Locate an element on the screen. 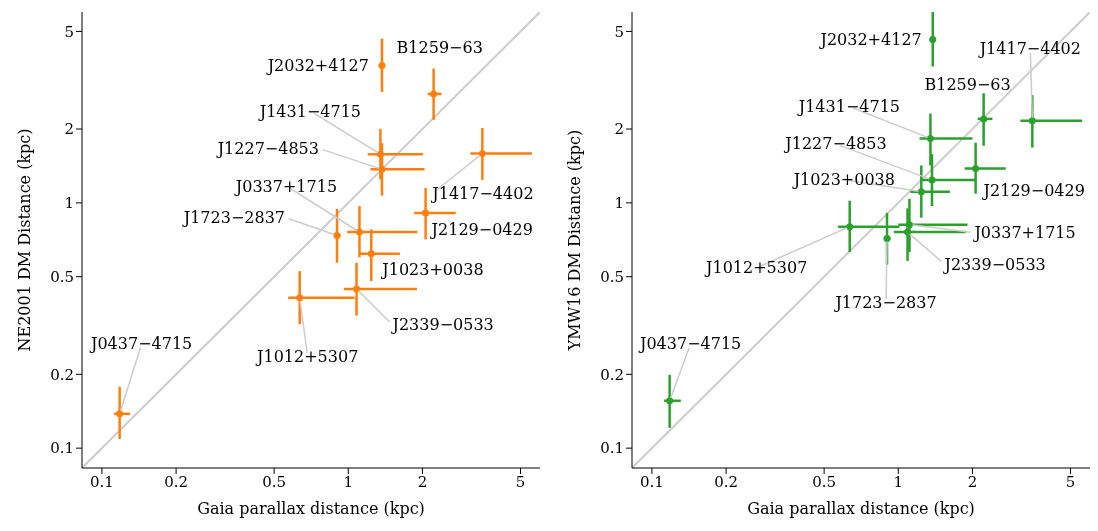  y-axis-title: YMW16 DM Distance (kpc) is located at coordinates (574, 240).